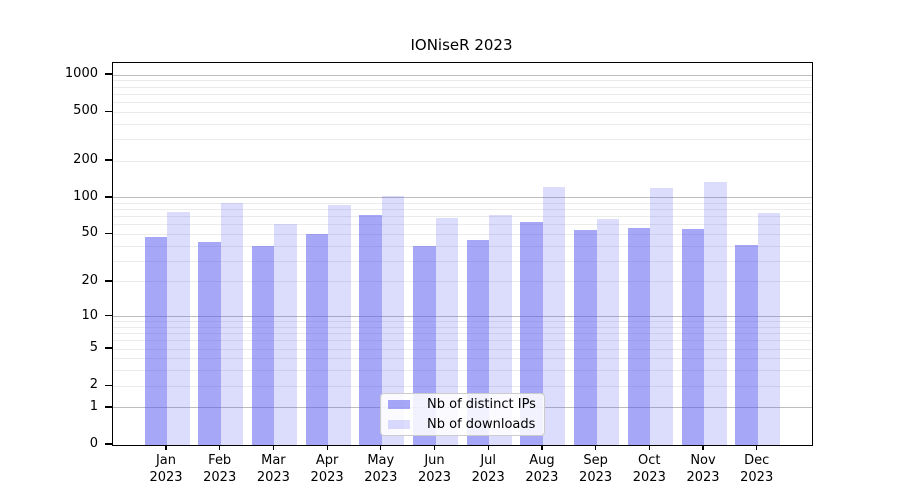 The width and height of the screenshot is (900, 500). Describe the element at coordinates (232, 324) in the screenshot. I see `bar-feb-downloads` at that location.